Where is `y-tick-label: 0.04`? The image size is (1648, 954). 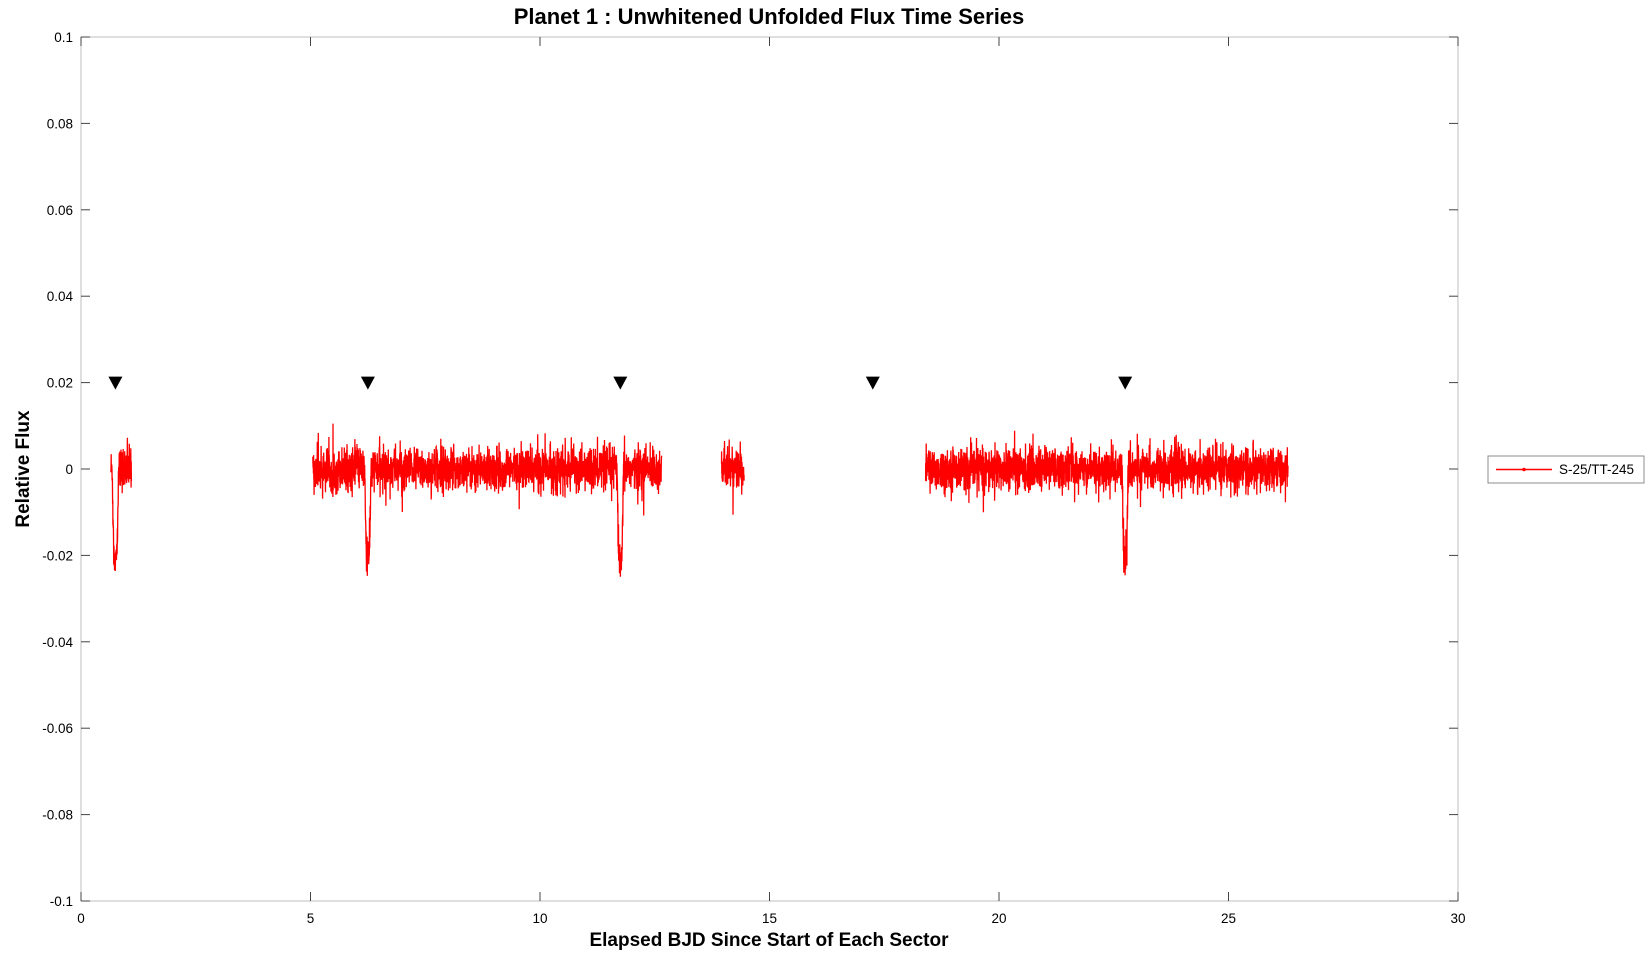
y-tick-label: 0.04 is located at coordinates (60, 296).